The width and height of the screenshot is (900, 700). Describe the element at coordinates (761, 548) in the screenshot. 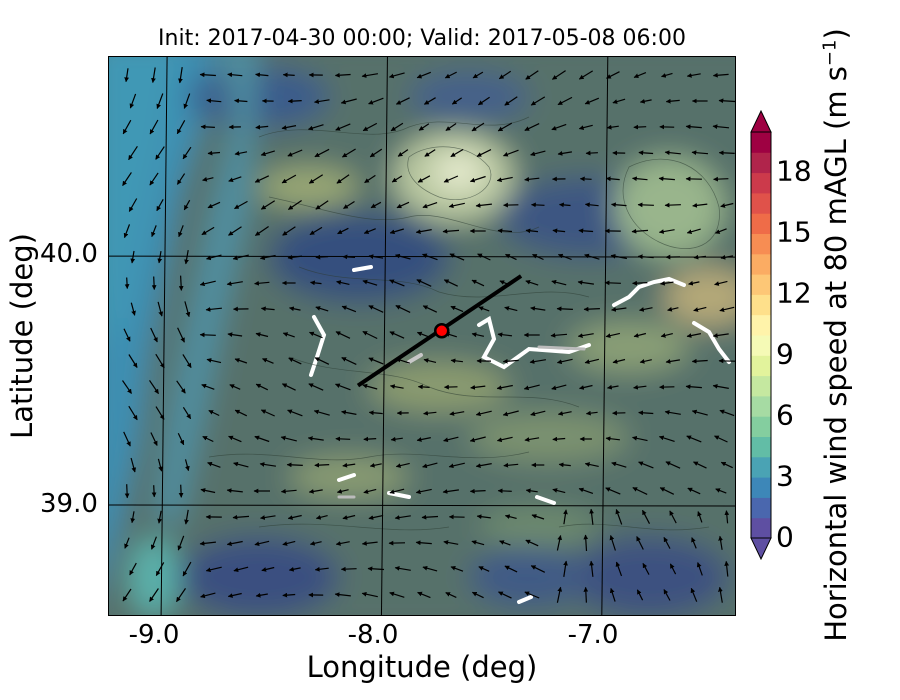

I see `colorbar-extend-min` at that location.